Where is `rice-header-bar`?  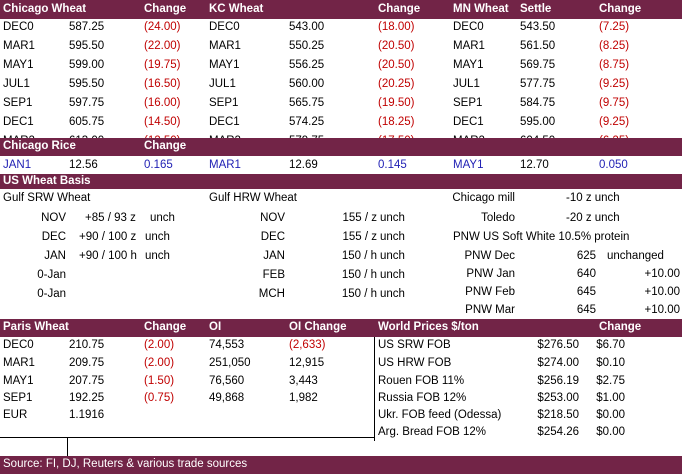 rice-header-bar is located at coordinates (341, 147).